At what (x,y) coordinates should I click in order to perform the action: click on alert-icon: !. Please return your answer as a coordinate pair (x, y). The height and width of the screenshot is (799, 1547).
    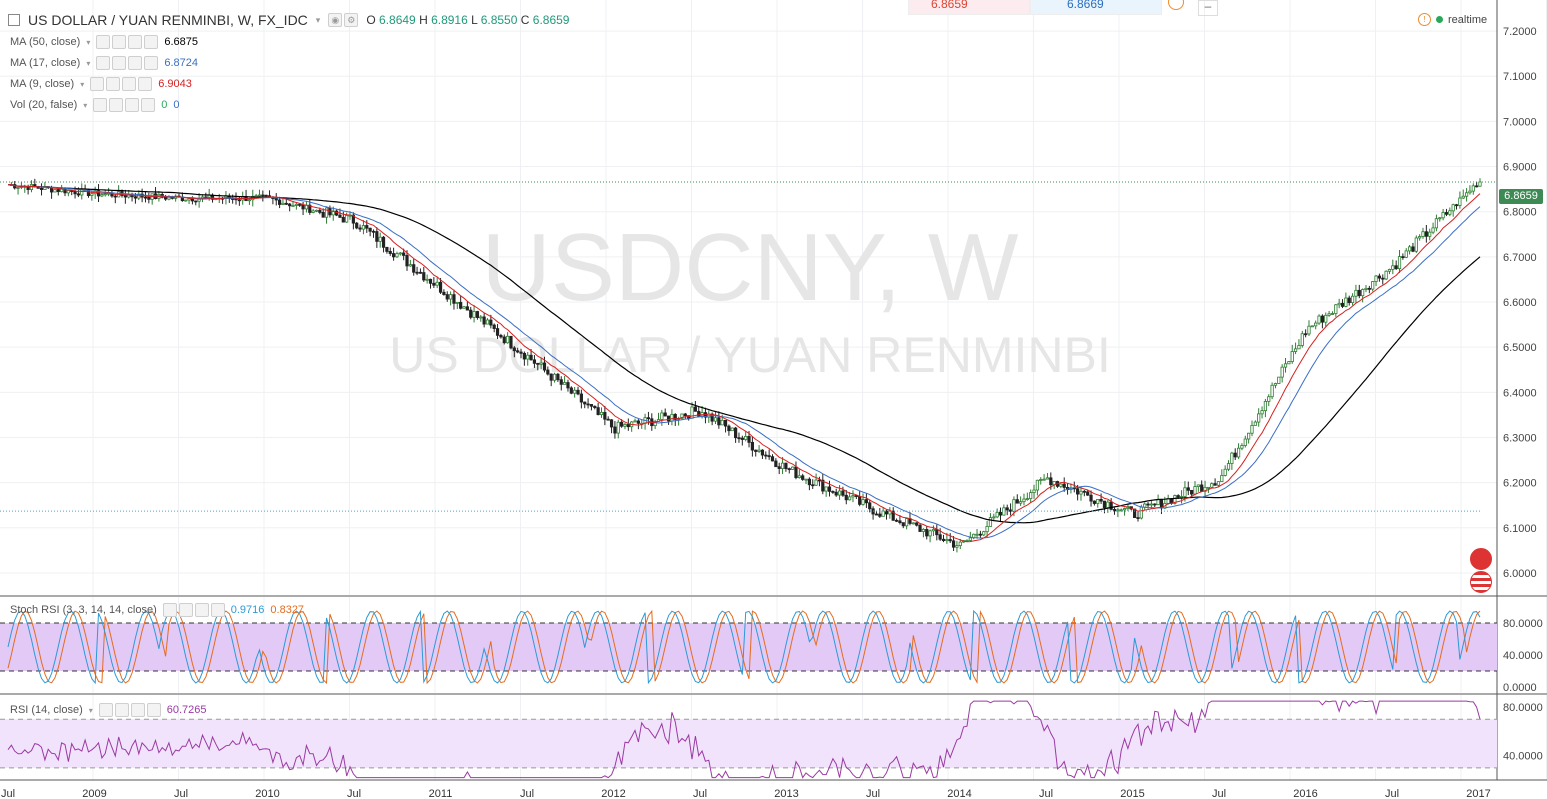
    Looking at the image, I should click on (1424, 19).